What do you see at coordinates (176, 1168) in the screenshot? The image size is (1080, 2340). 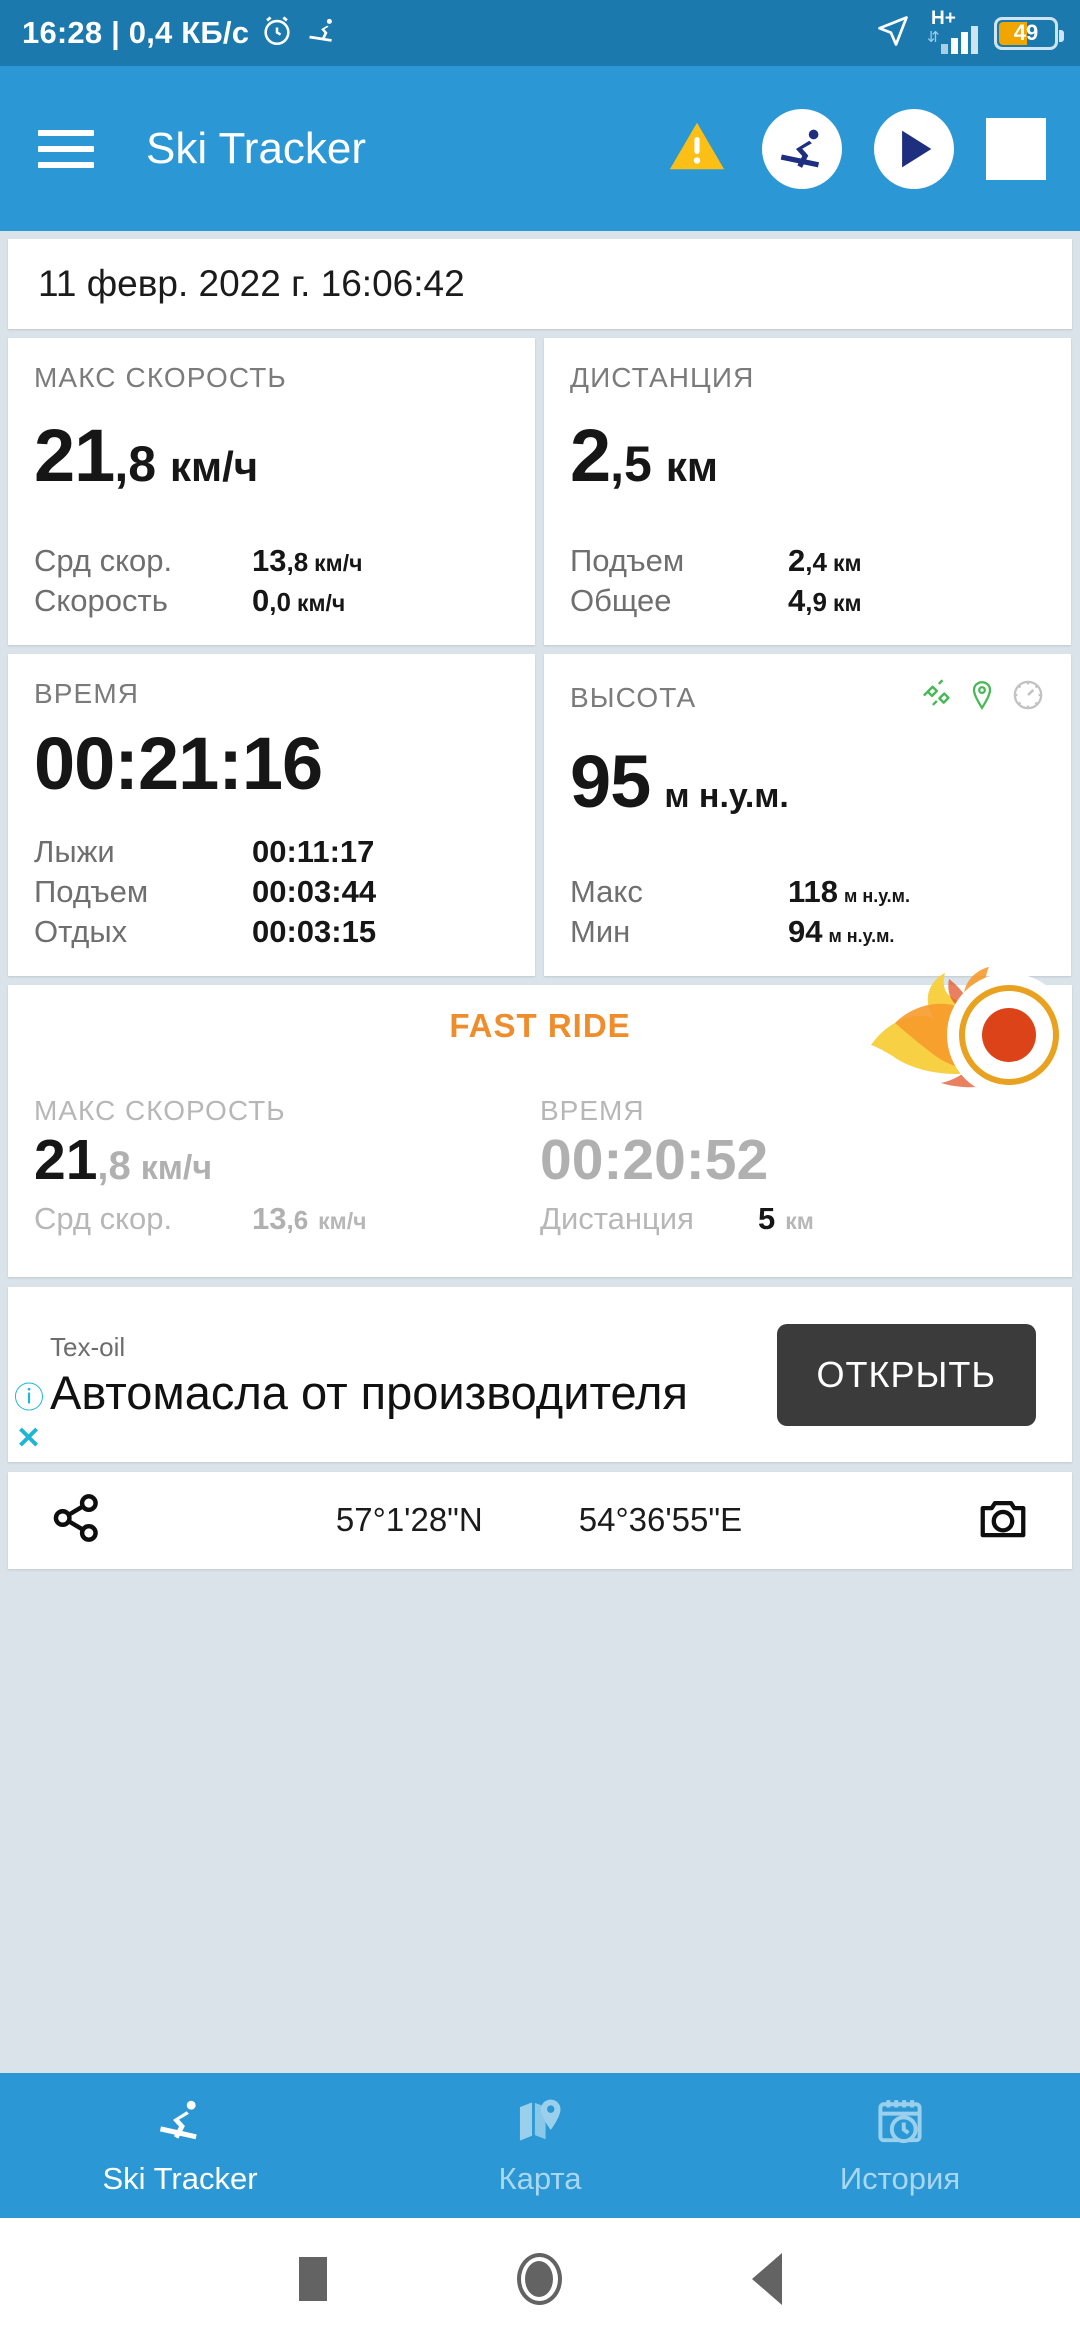 I see `fr-max-speed-unit: км/ч` at bounding box center [176, 1168].